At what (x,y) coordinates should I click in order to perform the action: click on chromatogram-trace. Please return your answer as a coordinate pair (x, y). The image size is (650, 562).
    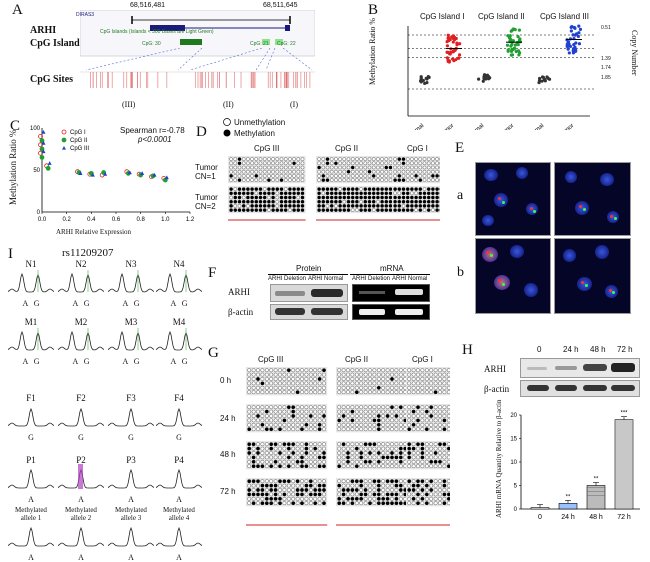
    Looking at the image, I should click on (179, 477).